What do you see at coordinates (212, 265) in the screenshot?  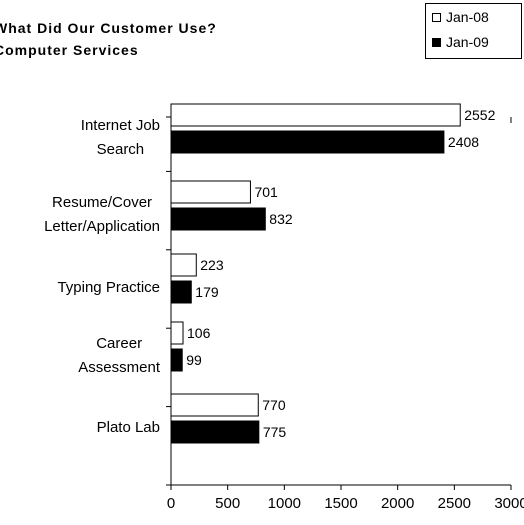 I see `data-label: 223` at bounding box center [212, 265].